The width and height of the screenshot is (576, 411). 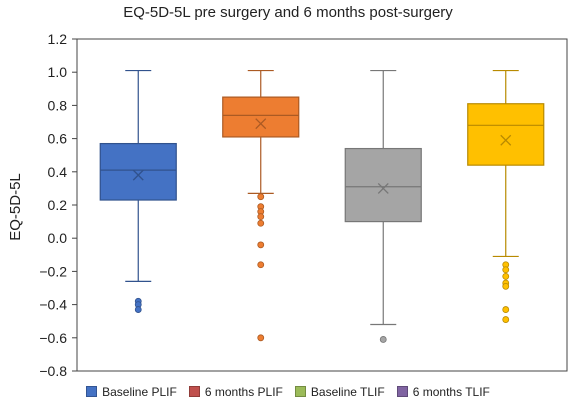 What do you see at coordinates (139, 392) in the screenshot?
I see `legend-label: Baseline PLIF` at bounding box center [139, 392].